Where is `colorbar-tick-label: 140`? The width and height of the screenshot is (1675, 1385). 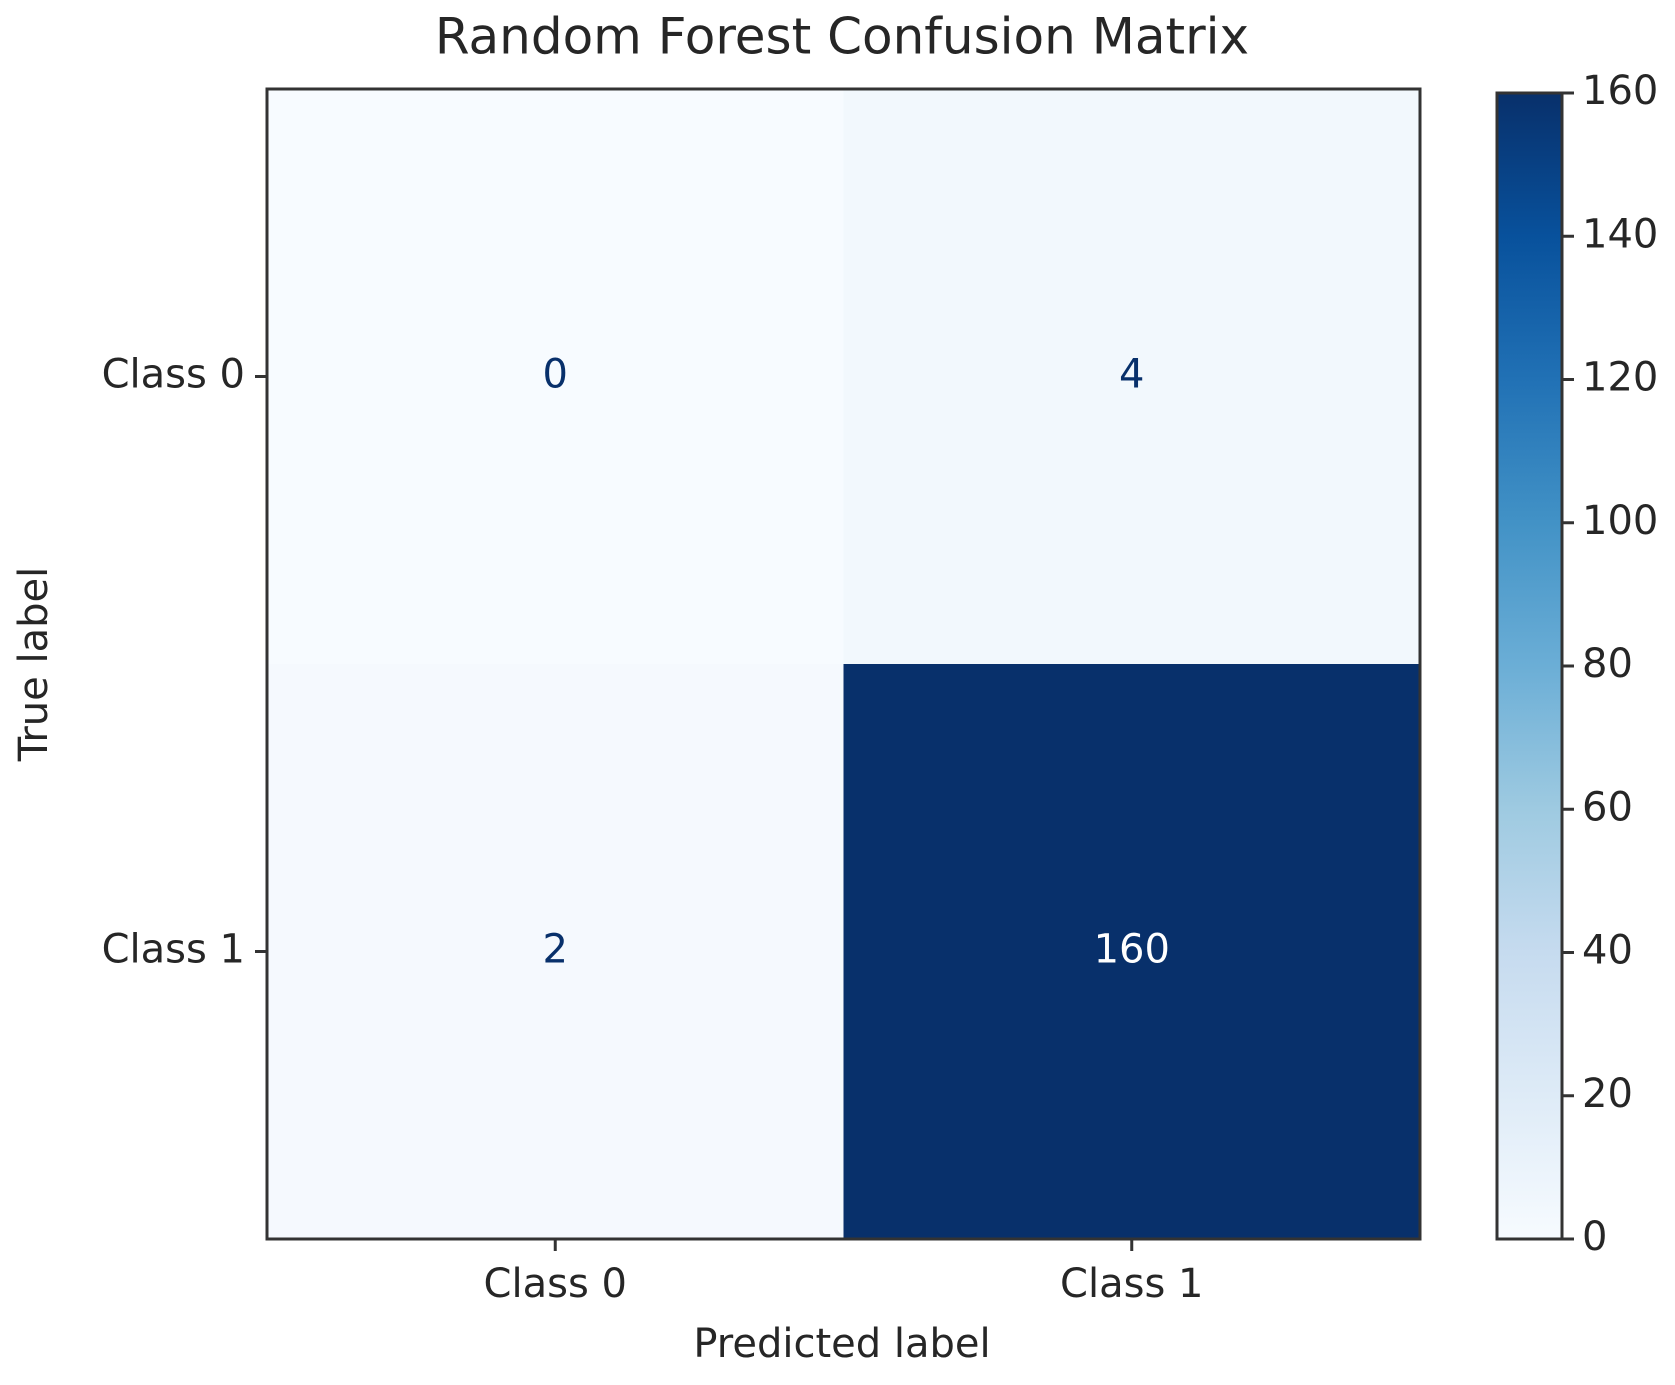 colorbar-tick-label: 140 is located at coordinates (1620, 234).